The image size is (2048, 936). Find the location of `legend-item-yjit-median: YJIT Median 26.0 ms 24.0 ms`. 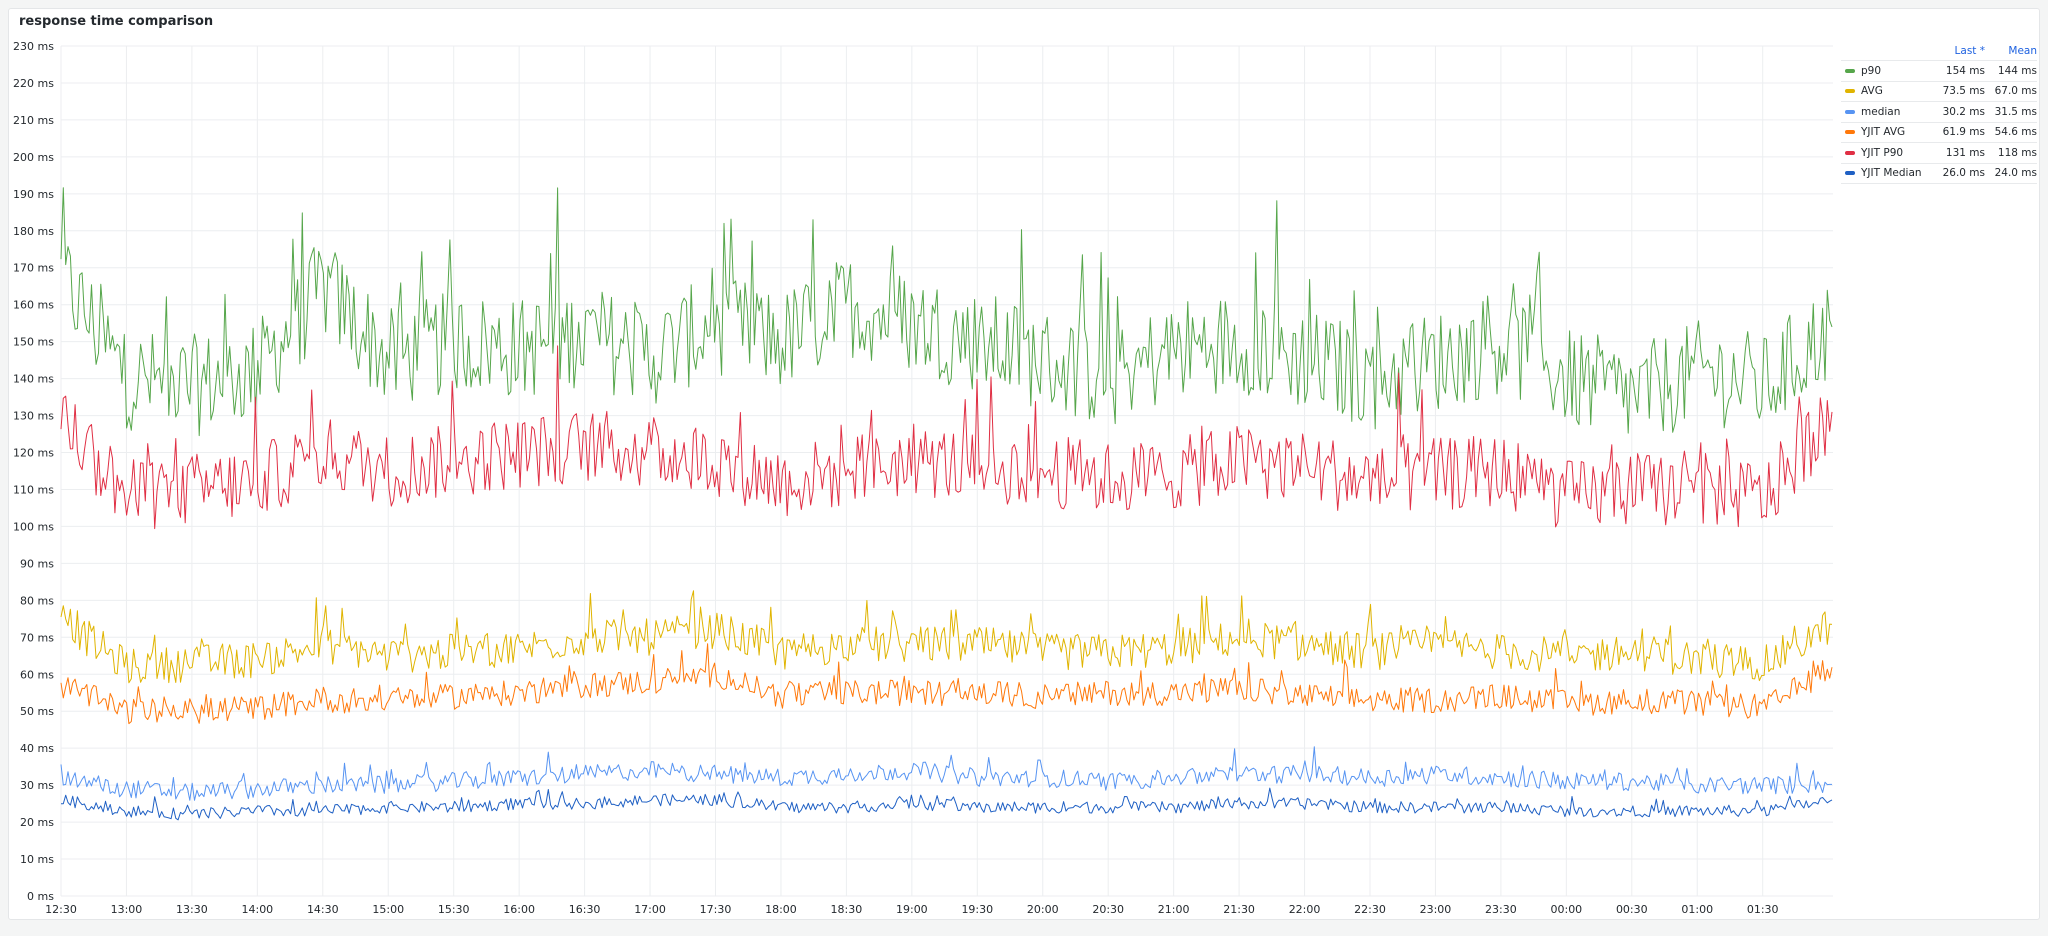

legend-item-yjit-median: YJIT Median 26.0 ms 24.0 ms is located at coordinates (1939, 173).